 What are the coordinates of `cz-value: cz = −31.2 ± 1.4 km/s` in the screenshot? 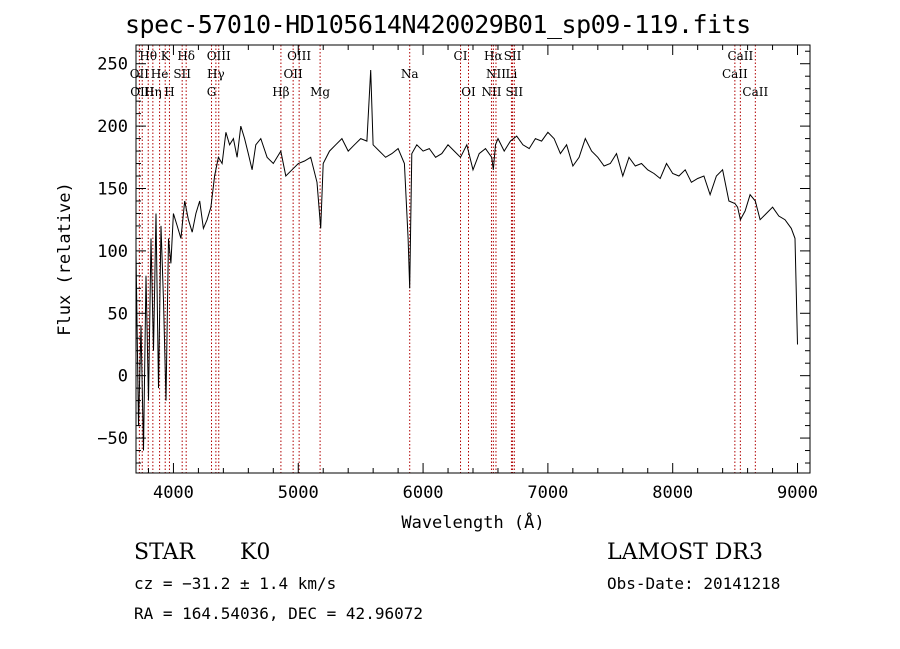 It's located at (235, 583).